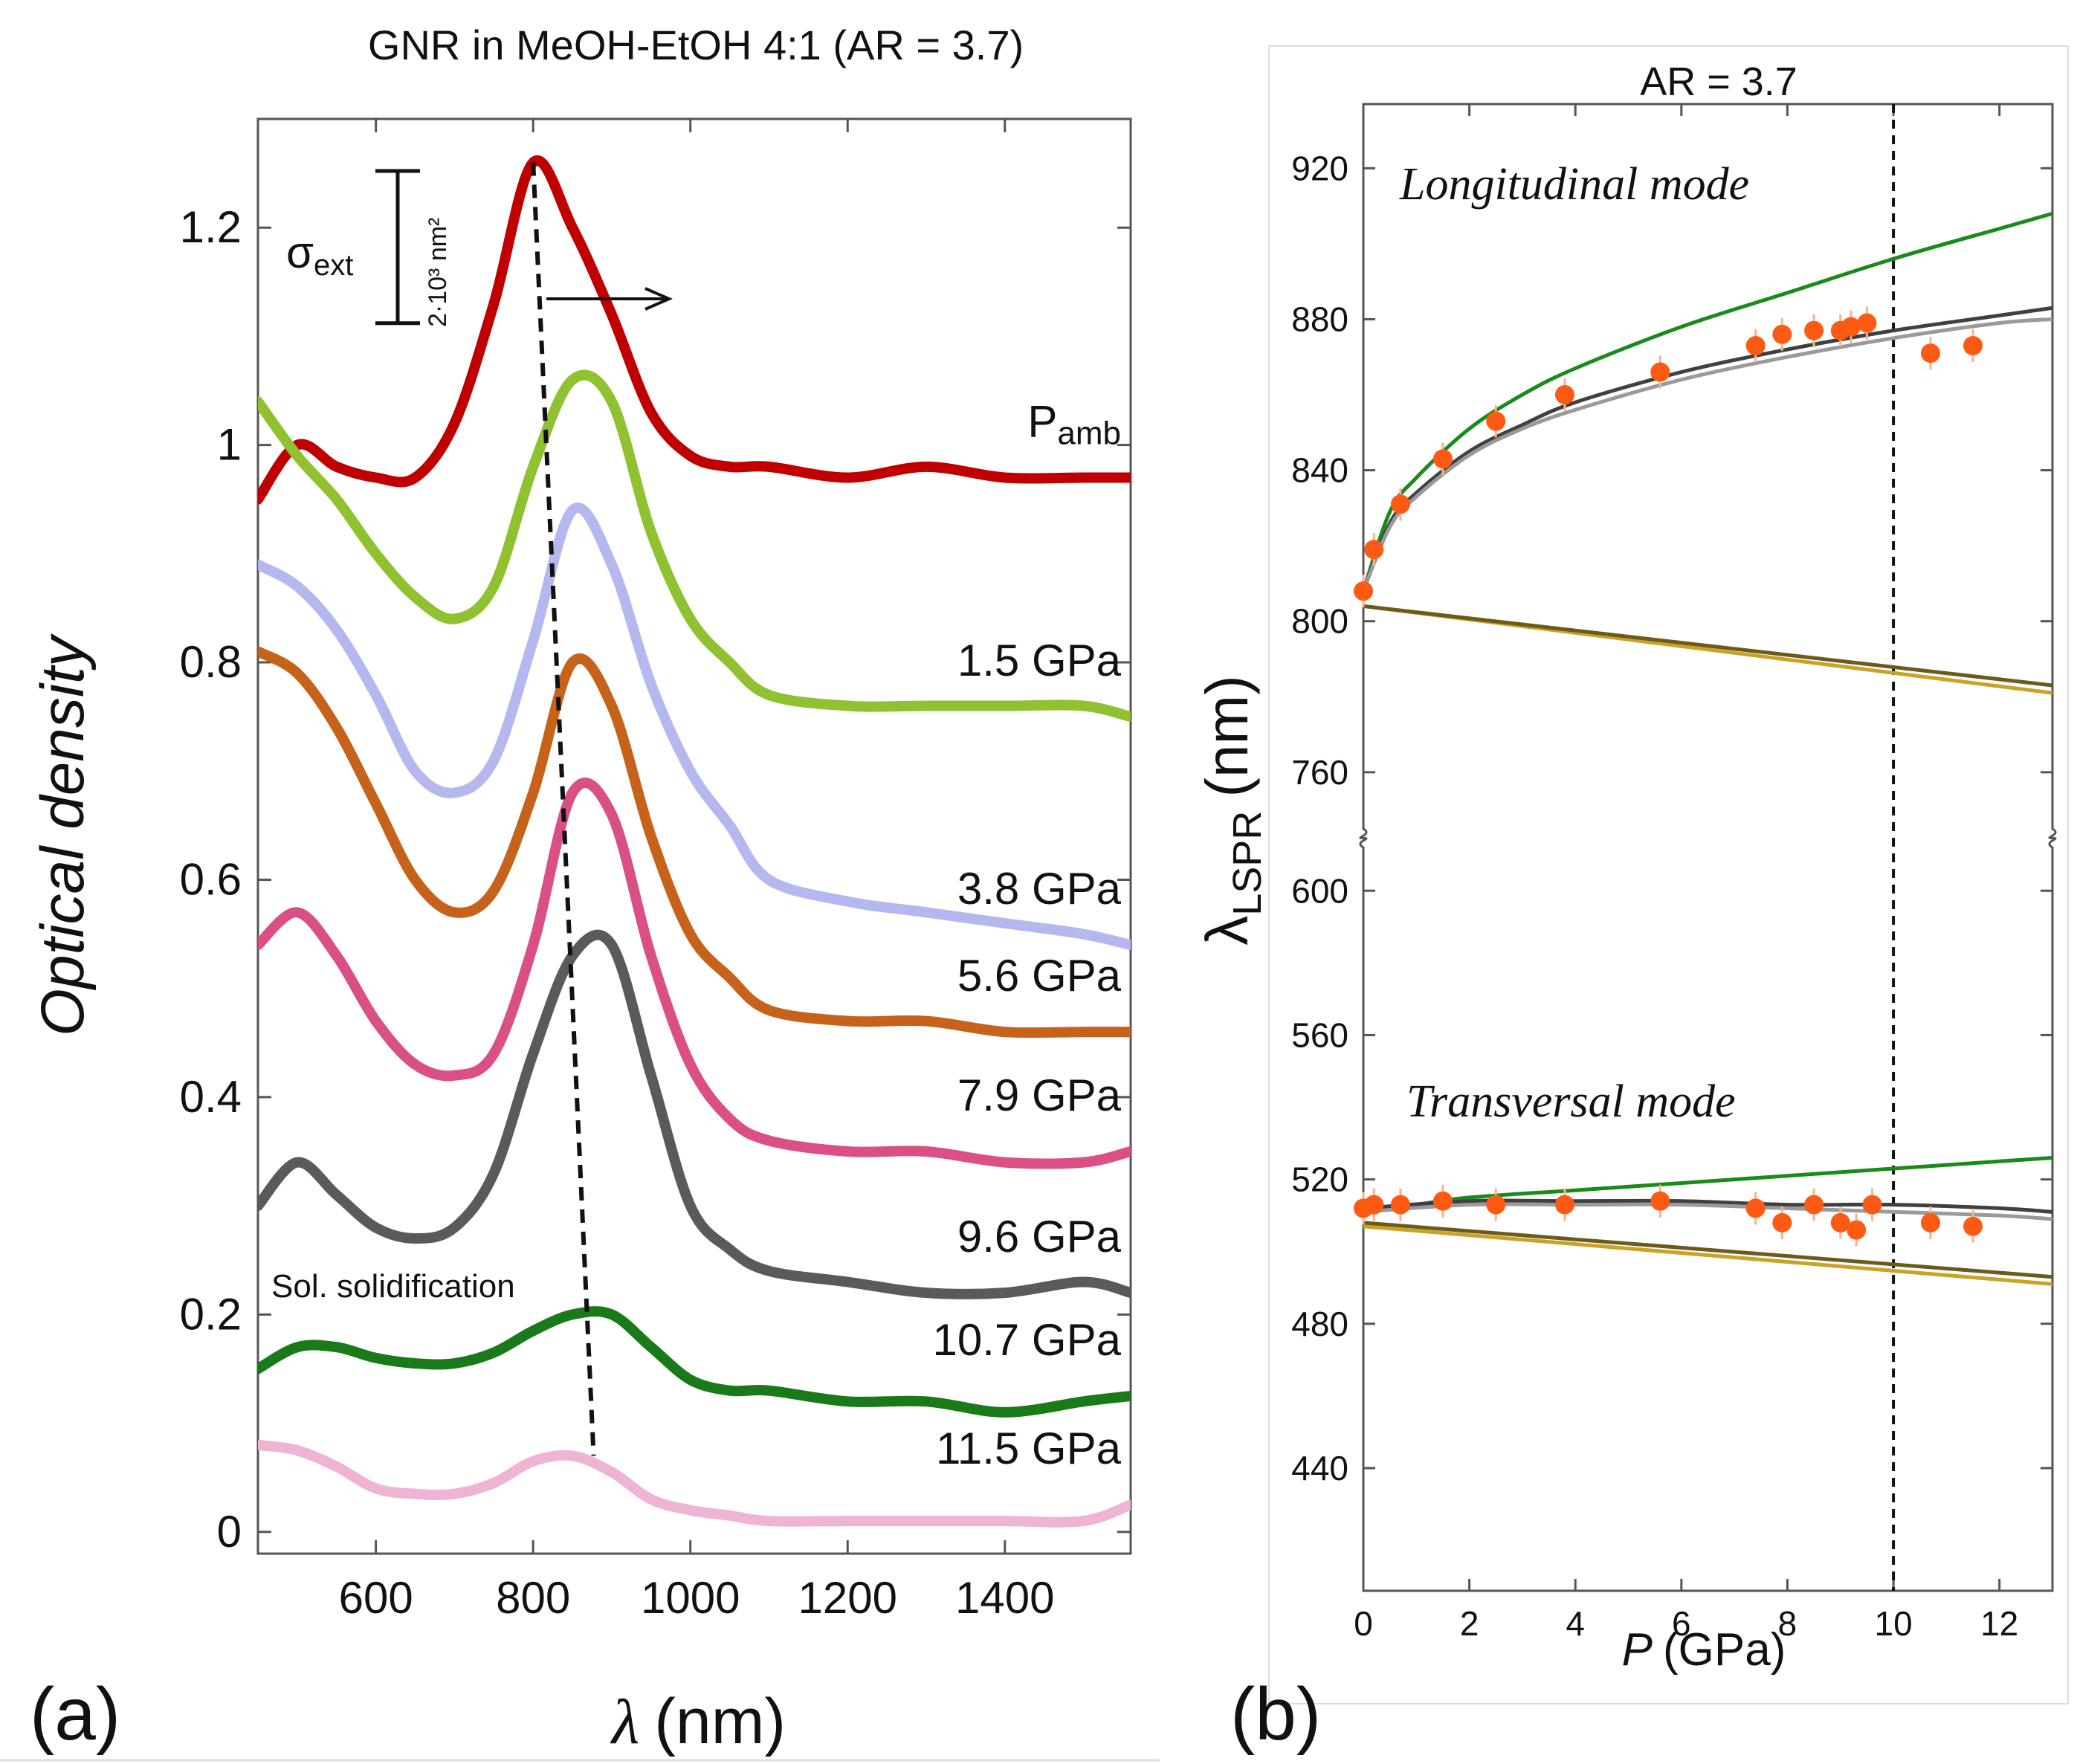 The image size is (2074, 1764). I want to click on panel-a-x-axis-label: λ (nm), so click(698, 1722).